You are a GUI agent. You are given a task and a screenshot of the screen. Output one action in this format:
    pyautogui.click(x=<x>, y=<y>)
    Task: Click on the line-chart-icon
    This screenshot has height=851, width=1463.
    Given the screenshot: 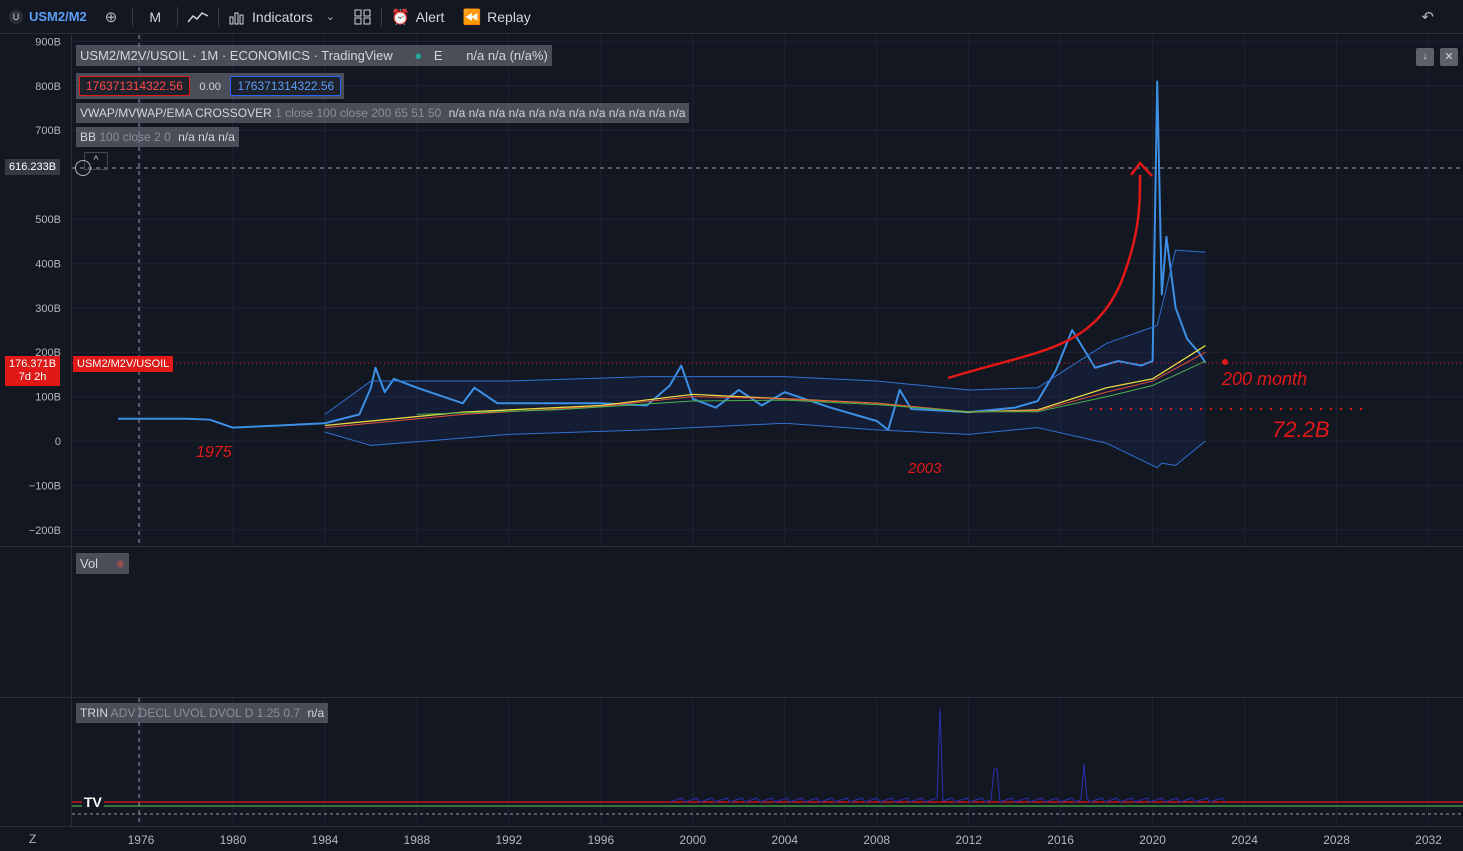 What is the action you would take?
    pyautogui.click(x=198, y=16)
    